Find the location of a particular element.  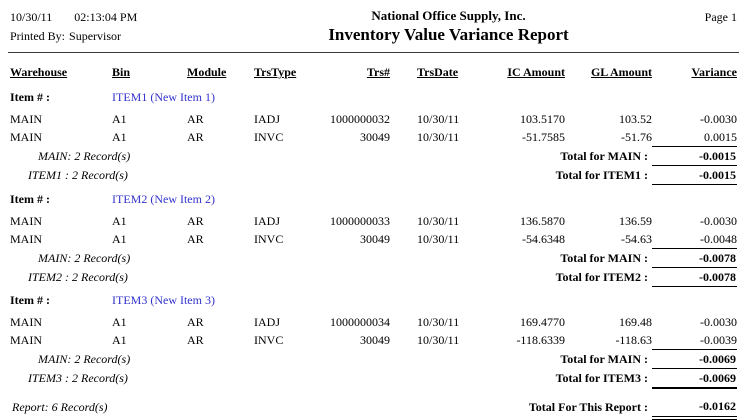

header-divider is located at coordinates (373, 53).